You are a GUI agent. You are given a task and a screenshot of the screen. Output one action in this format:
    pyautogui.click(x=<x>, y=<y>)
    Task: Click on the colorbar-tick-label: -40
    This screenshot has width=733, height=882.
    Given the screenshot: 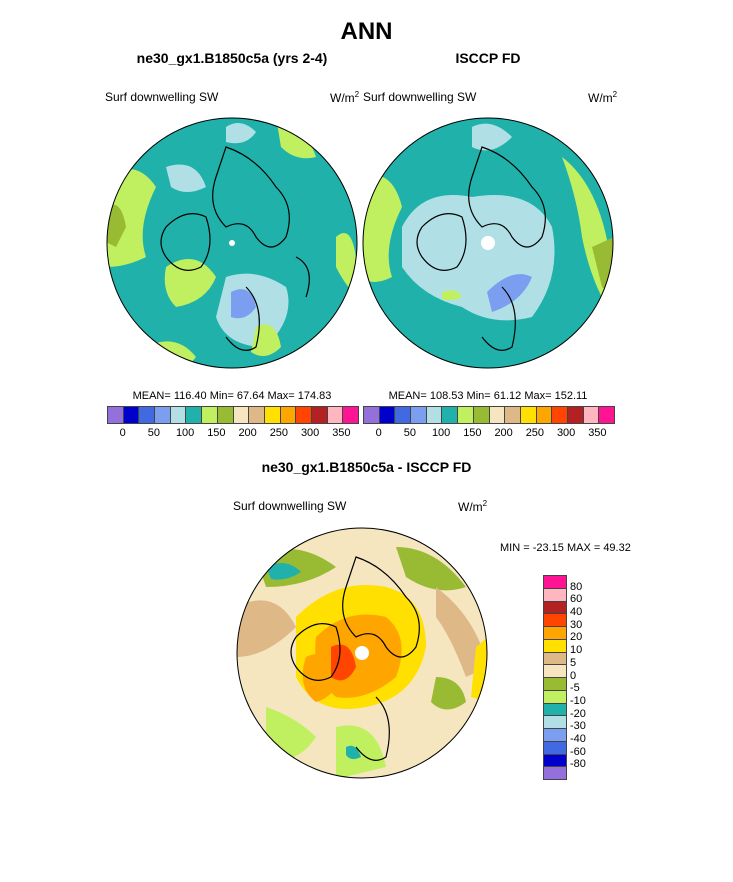 What is the action you would take?
    pyautogui.click(x=578, y=738)
    